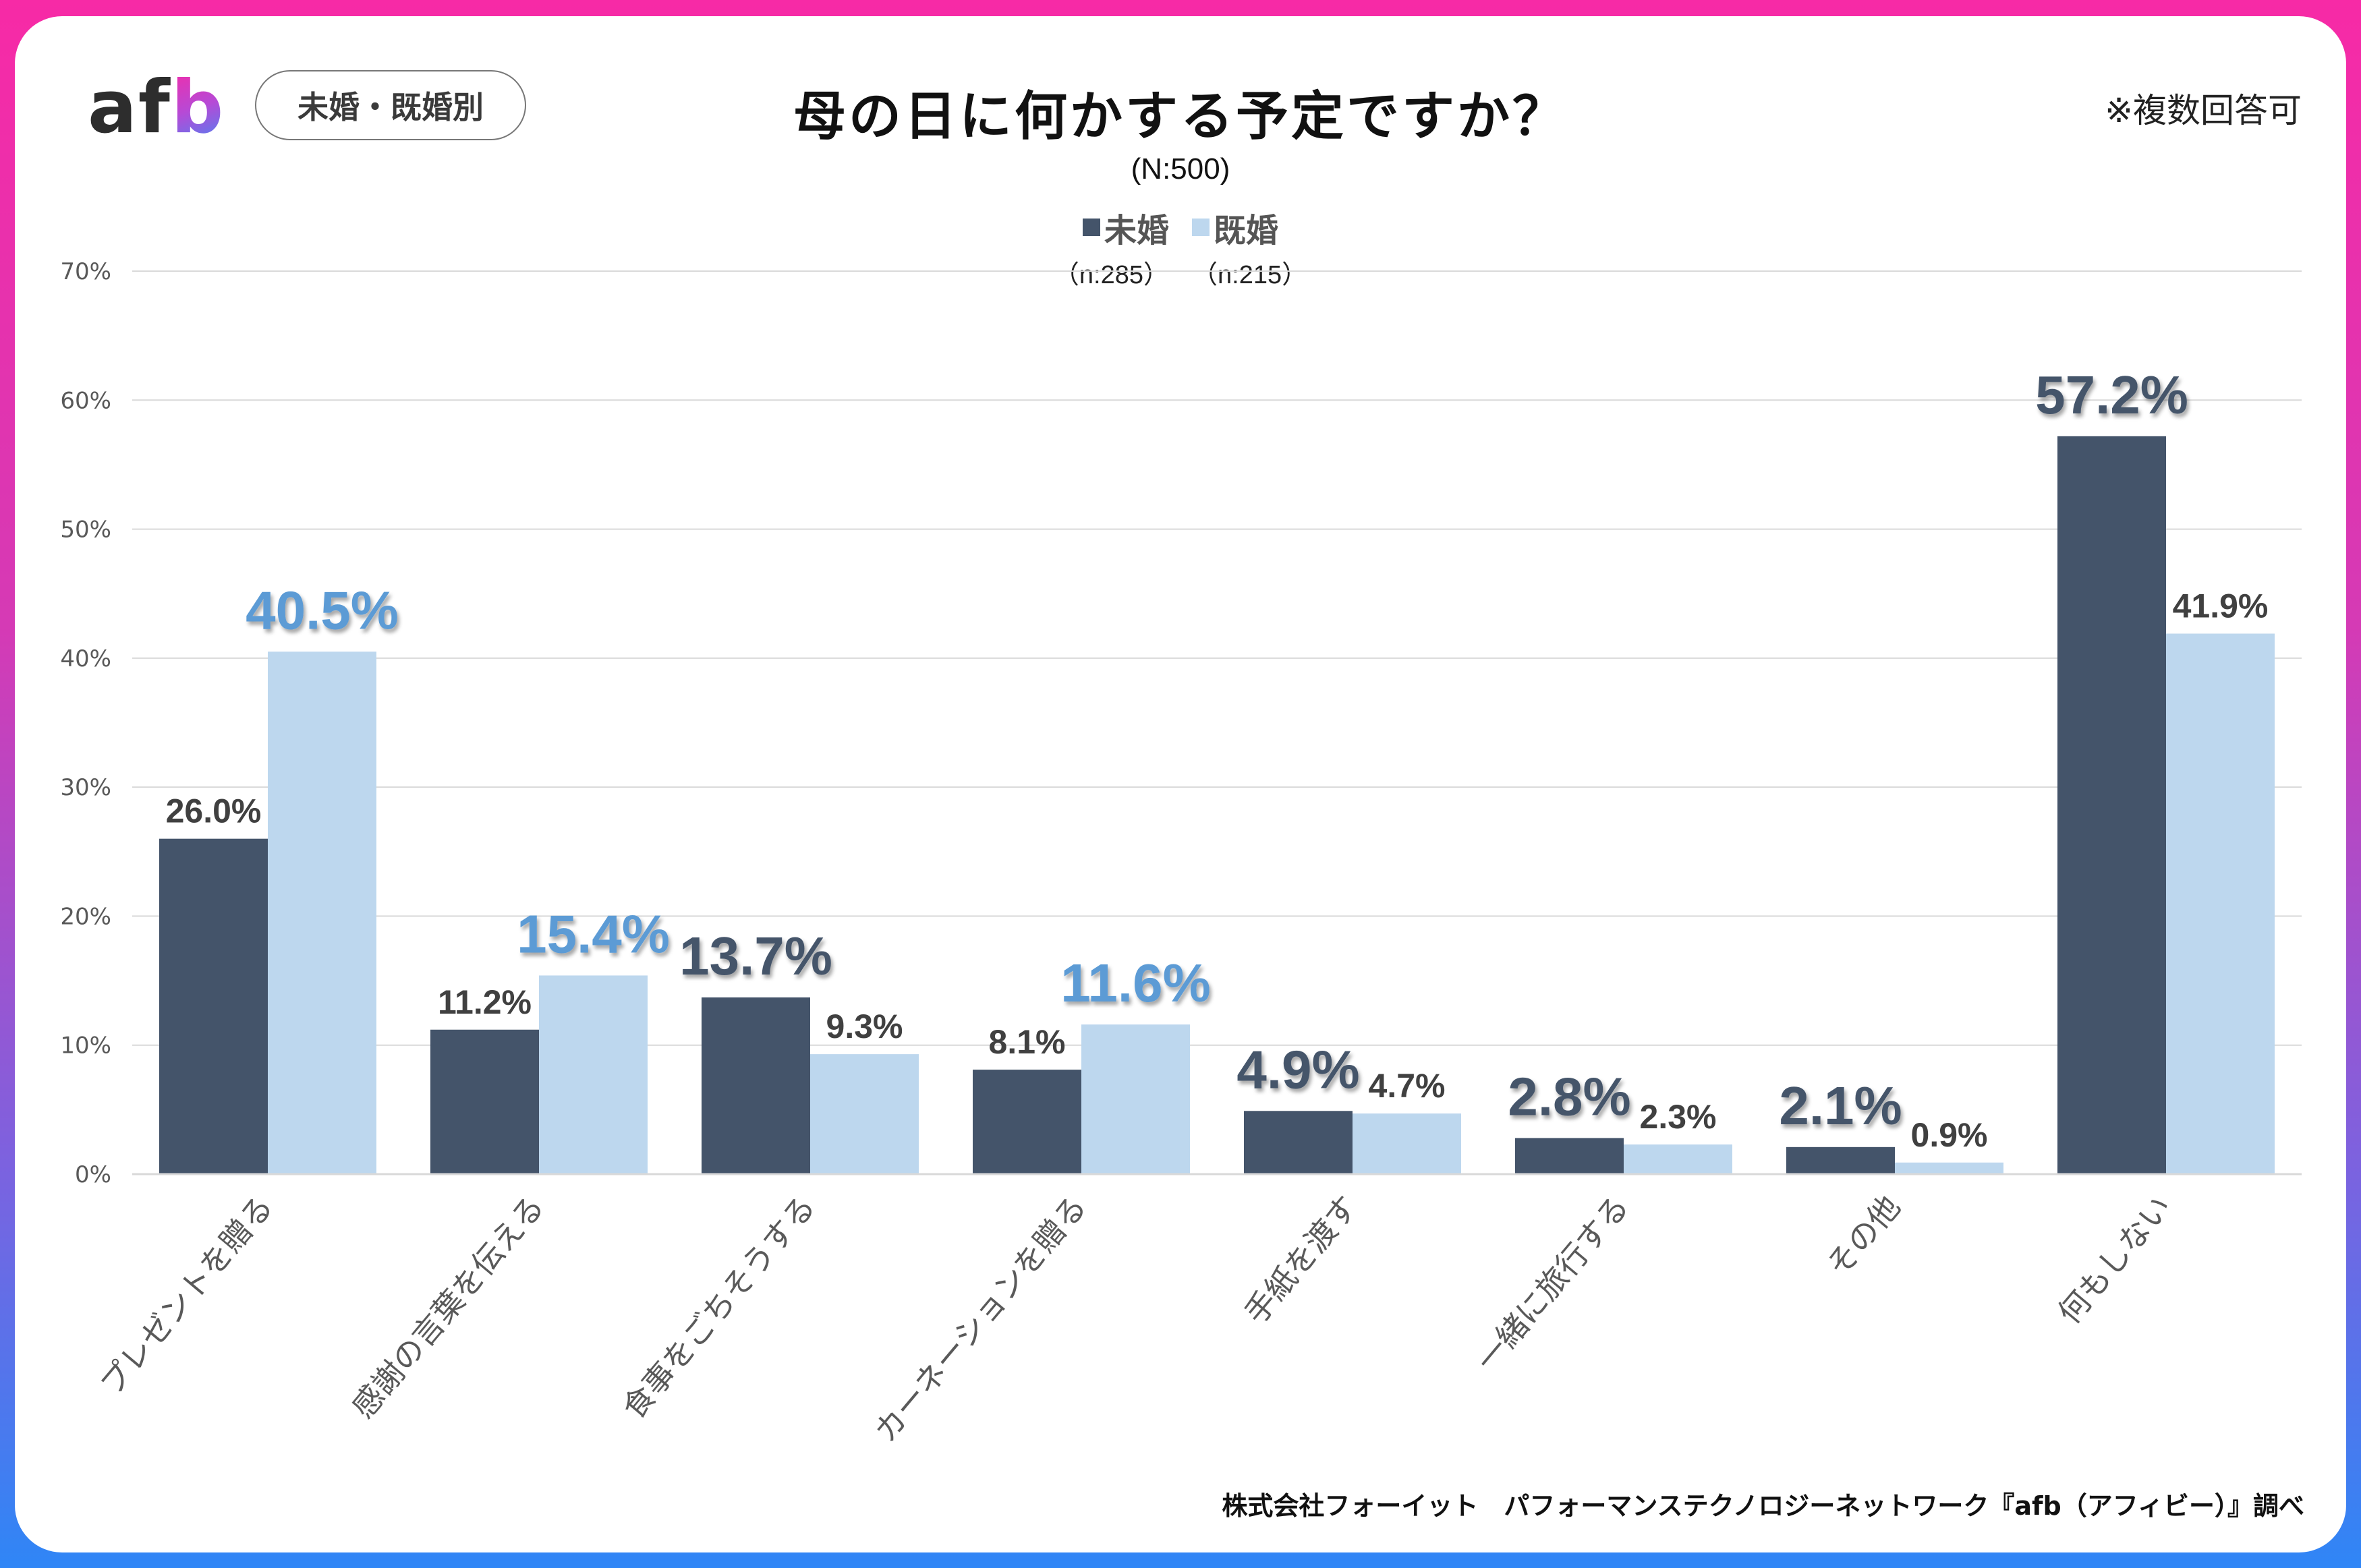  What do you see at coordinates (93, 1174) in the screenshot?
I see `y-tick-label: 0%` at bounding box center [93, 1174].